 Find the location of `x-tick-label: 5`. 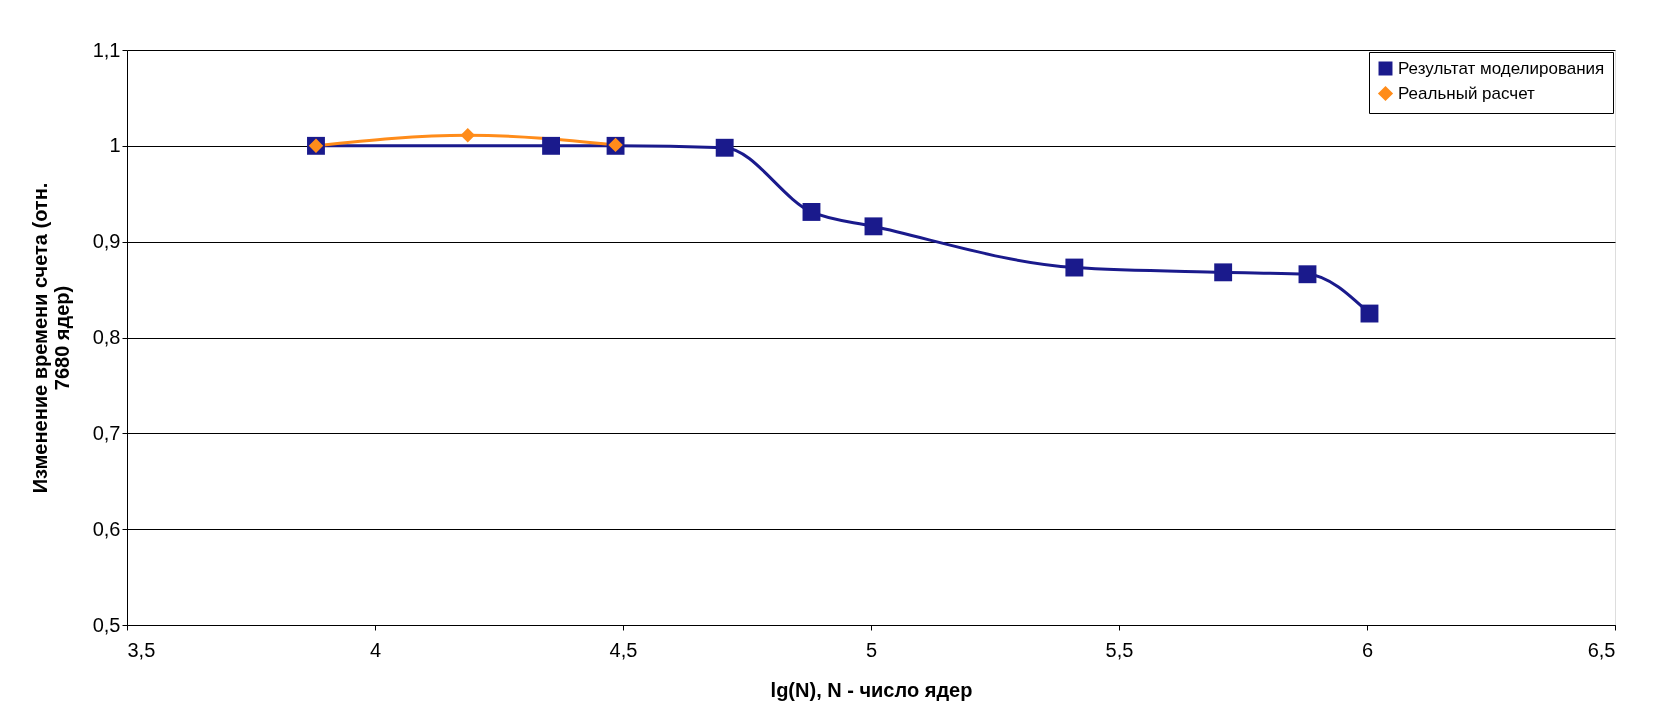

x-tick-label: 5 is located at coordinates (871, 649).